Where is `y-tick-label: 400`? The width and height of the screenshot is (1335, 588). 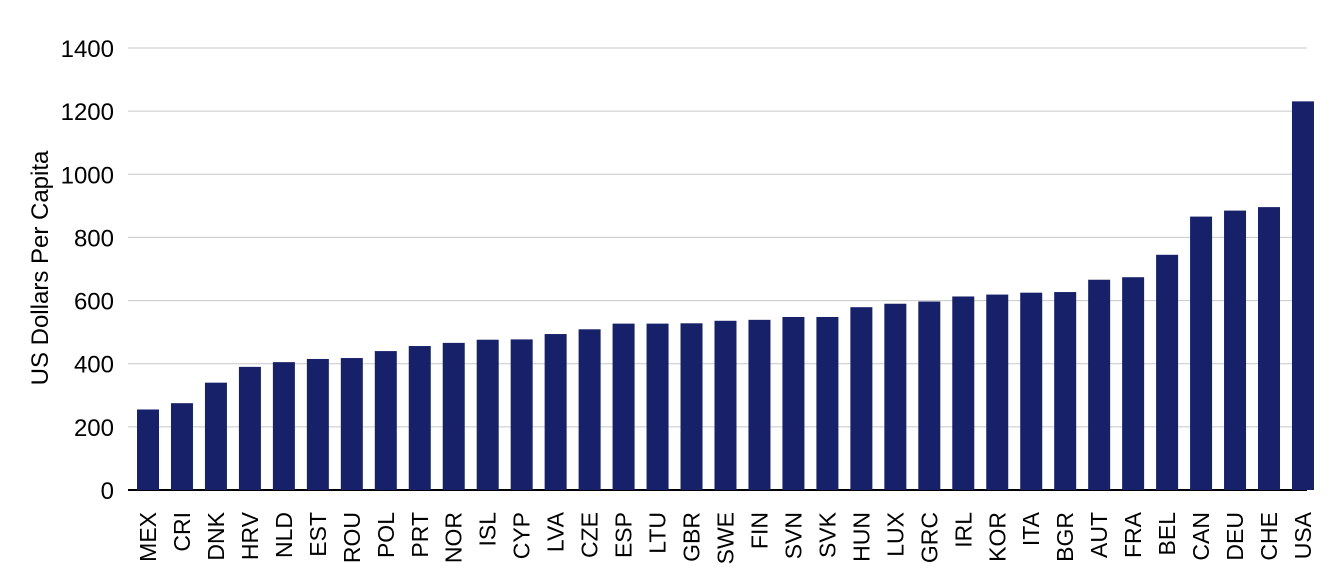
y-tick-label: 400 is located at coordinates (94, 365).